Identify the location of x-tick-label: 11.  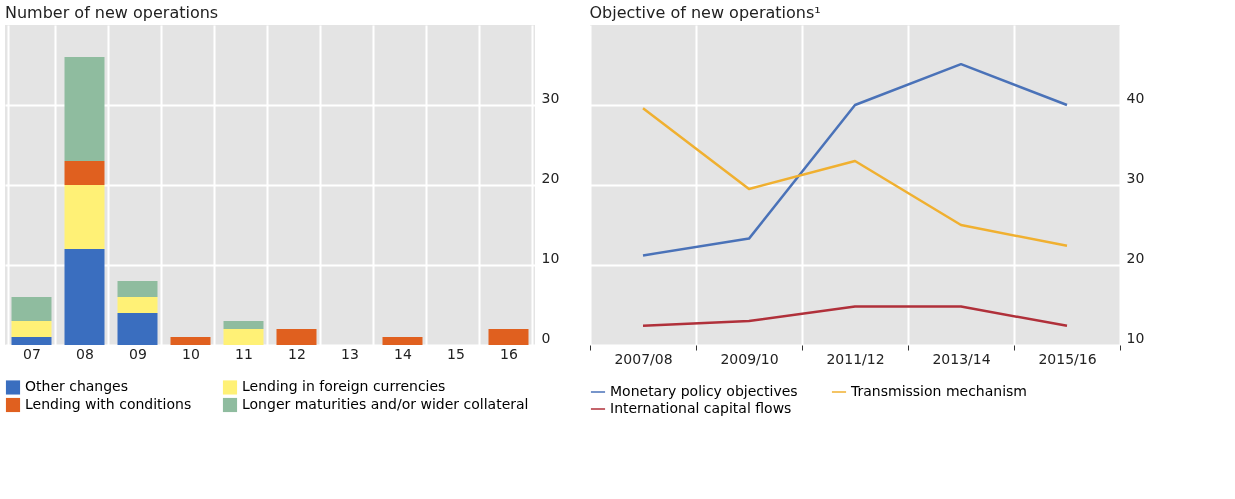
(244, 353).